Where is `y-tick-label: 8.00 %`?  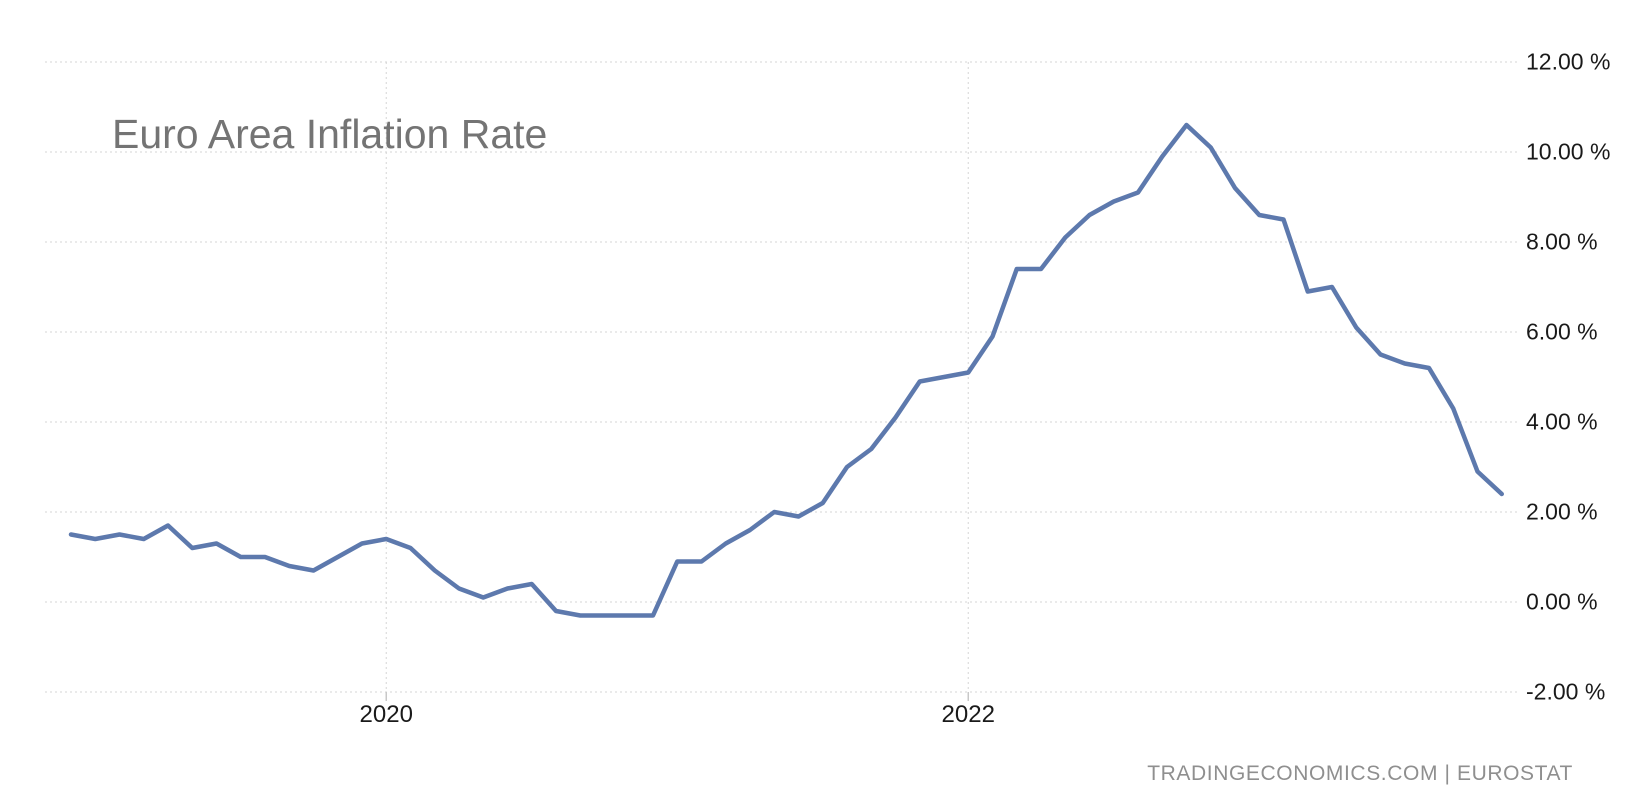 y-tick-label: 8.00 % is located at coordinates (1562, 241).